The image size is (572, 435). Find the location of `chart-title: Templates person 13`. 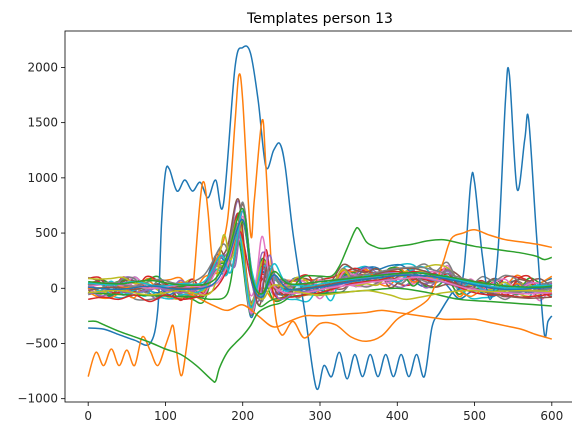

chart-title: Templates person 13 is located at coordinates (319, 19).